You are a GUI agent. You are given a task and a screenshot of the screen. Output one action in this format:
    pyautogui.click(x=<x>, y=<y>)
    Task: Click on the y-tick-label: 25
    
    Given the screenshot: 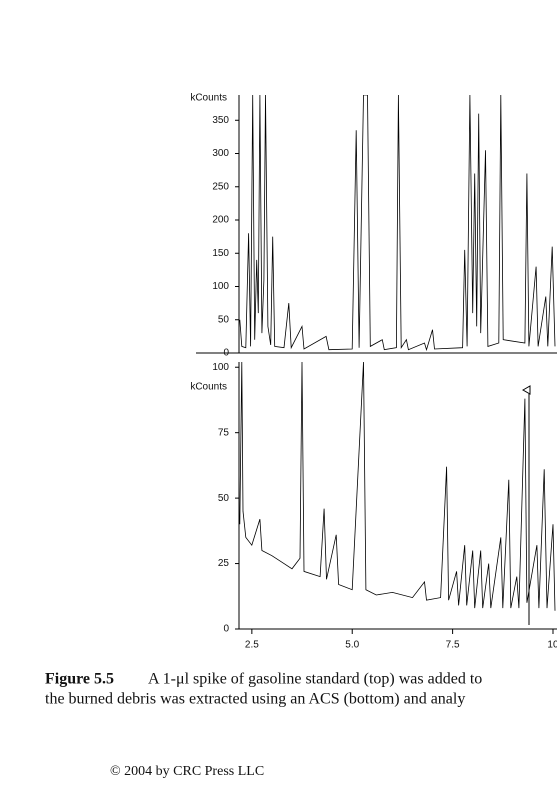 What is the action you would take?
    pyautogui.click(x=224, y=563)
    